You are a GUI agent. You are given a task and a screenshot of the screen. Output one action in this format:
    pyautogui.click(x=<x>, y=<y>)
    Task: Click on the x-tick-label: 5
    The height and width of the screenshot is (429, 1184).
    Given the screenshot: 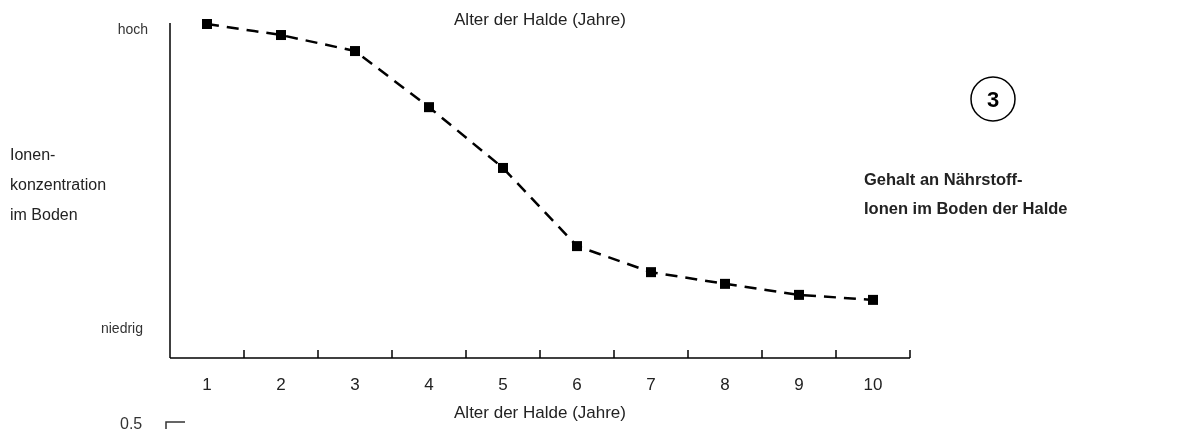 What is the action you would take?
    pyautogui.click(x=503, y=384)
    